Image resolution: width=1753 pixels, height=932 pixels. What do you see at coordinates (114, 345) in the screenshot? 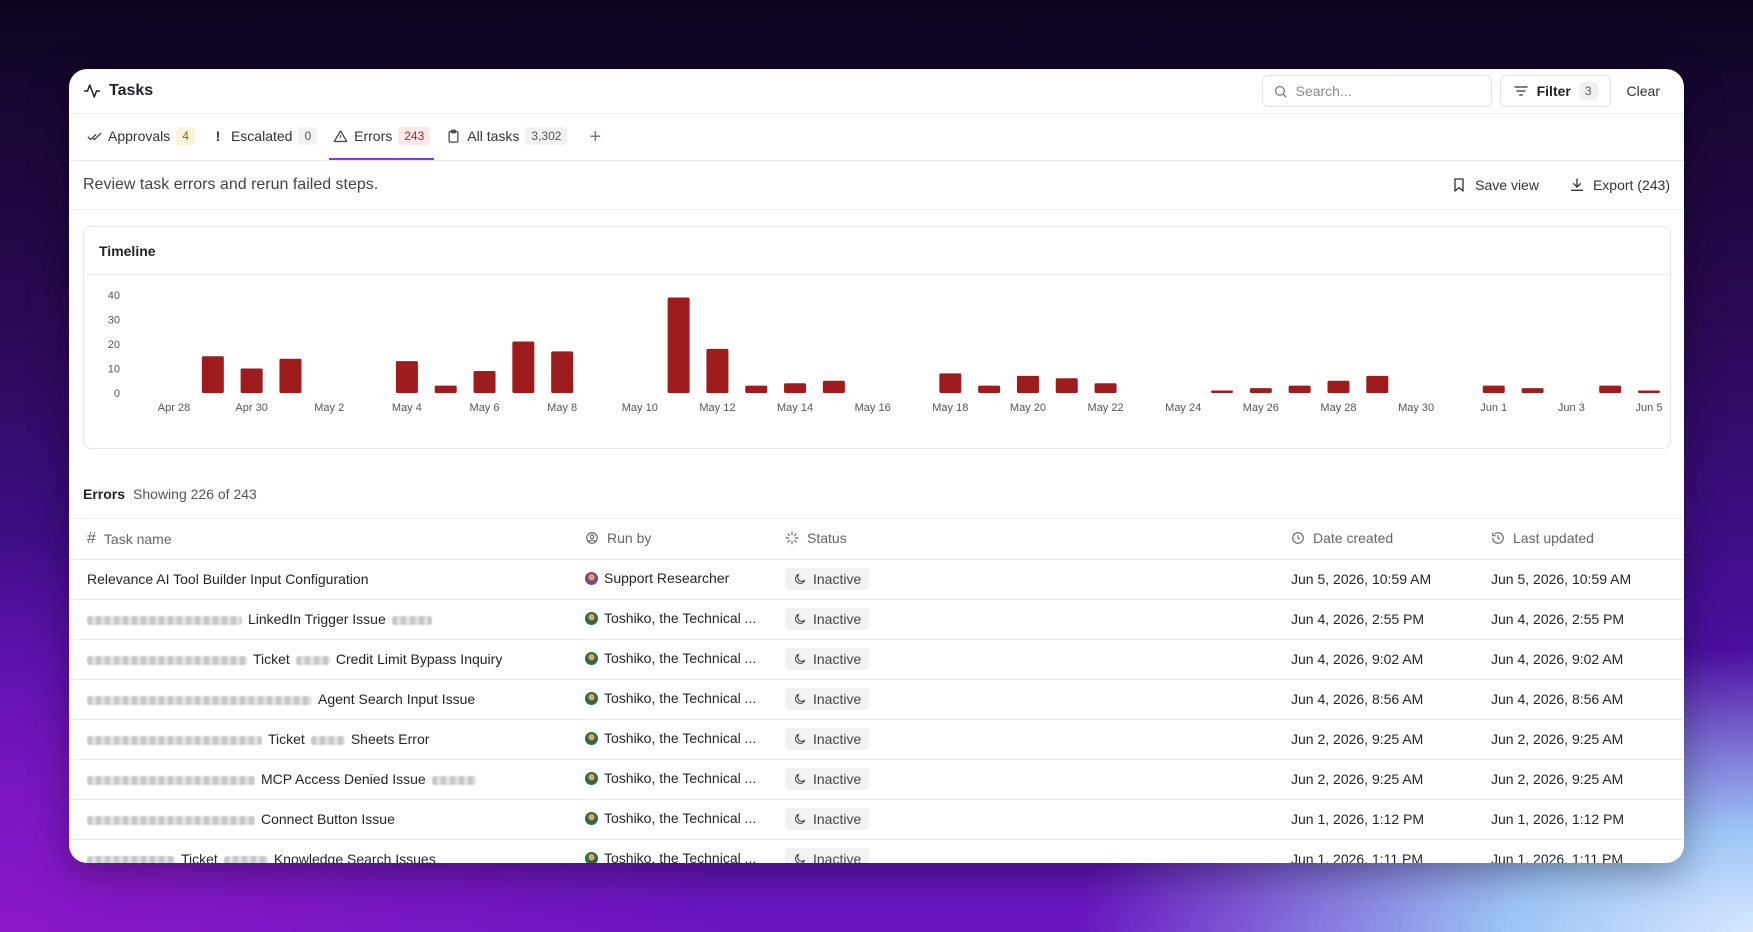
I see `y-tick-label: 20` at bounding box center [114, 345].